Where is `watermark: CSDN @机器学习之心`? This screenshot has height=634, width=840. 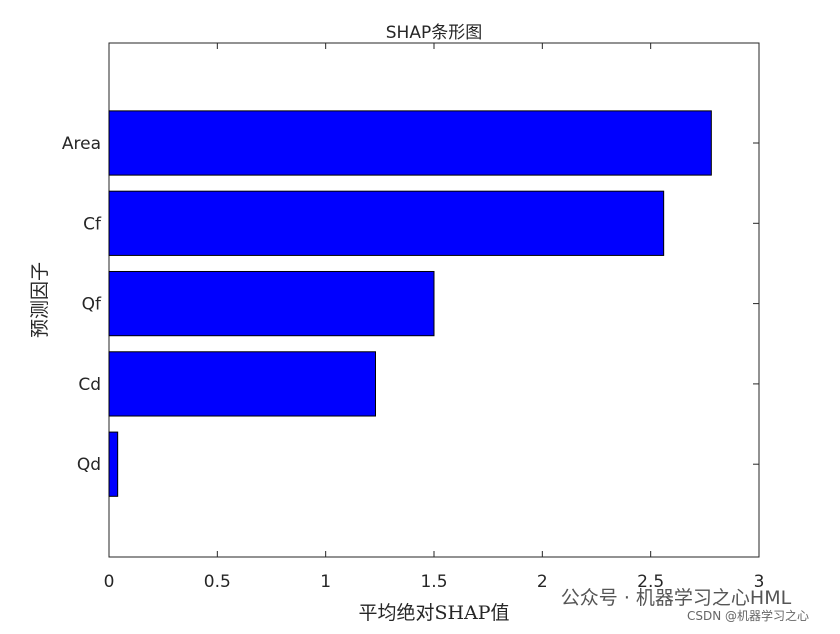
watermark: CSDN @机器学习之心 is located at coordinates (748, 615).